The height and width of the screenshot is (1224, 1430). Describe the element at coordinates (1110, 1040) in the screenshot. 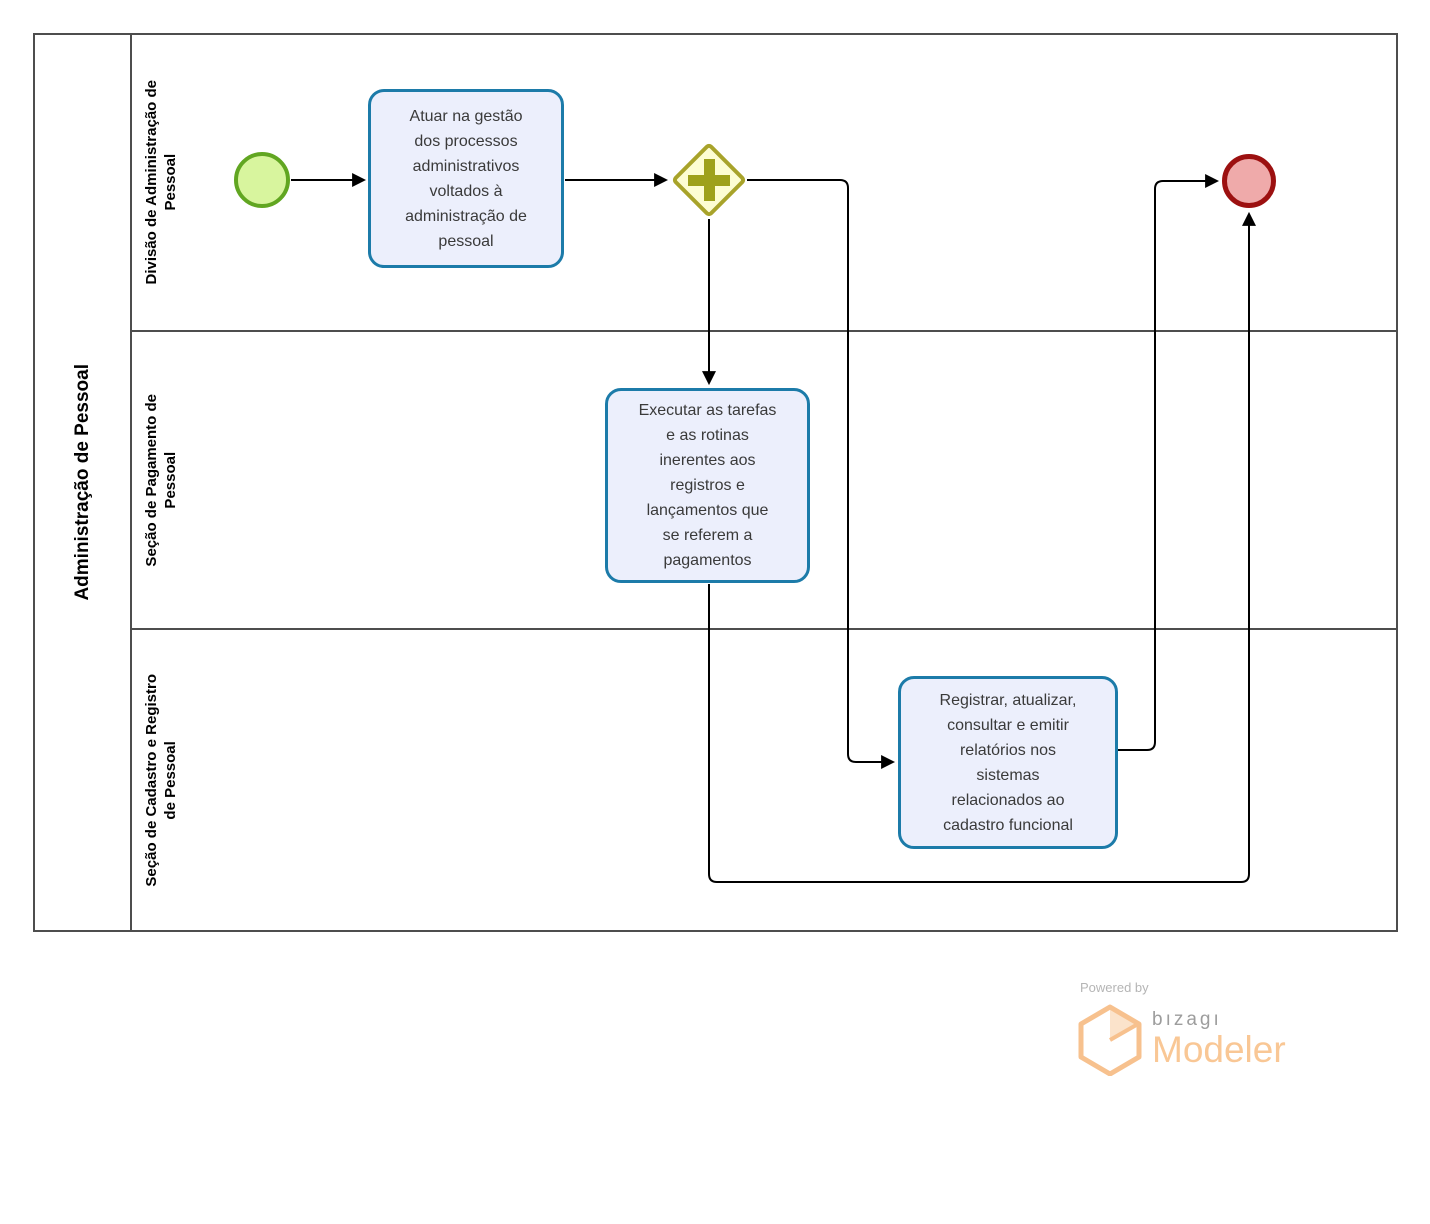

I see `bizagi-hexagon-icon` at that location.